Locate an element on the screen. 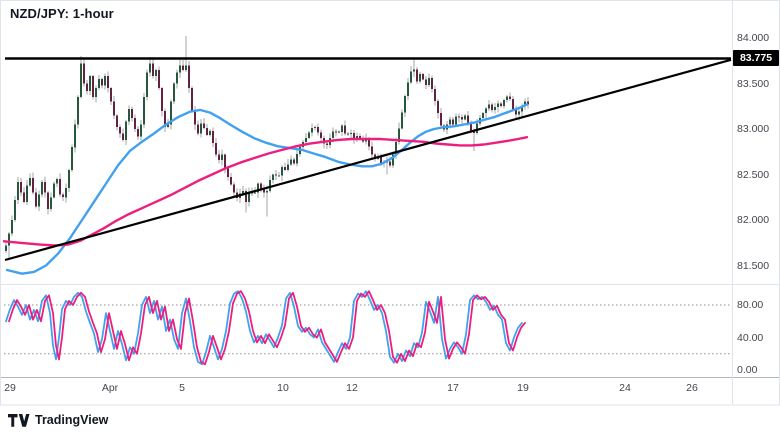 The height and width of the screenshot is (439, 780). stoch-axis-tick: 40.00 is located at coordinates (750, 337).